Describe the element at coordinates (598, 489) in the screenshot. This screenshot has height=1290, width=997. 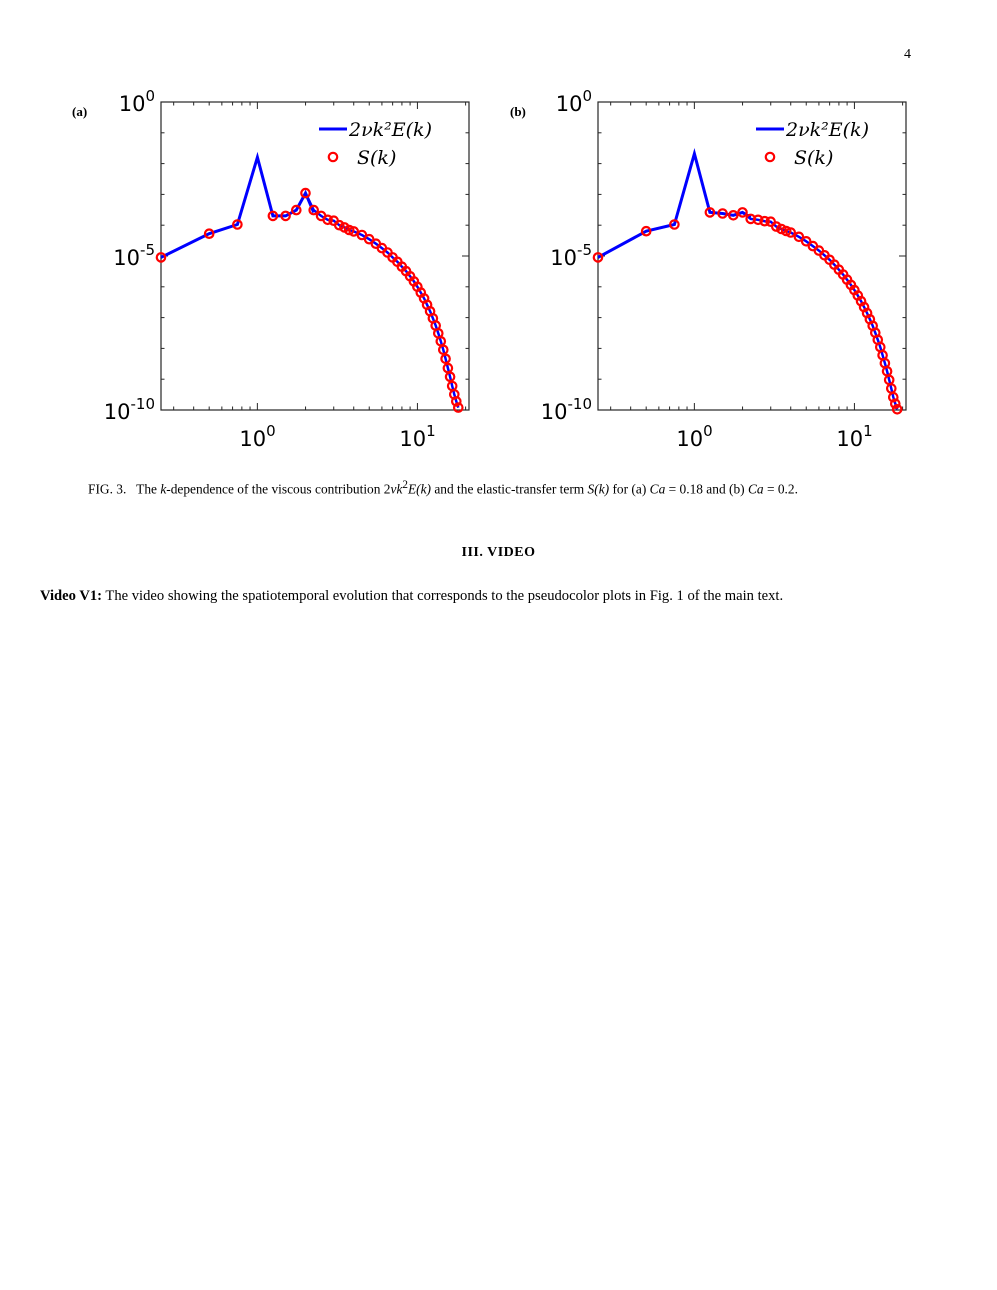
I see `caption-s-k: S(k)` at that location.